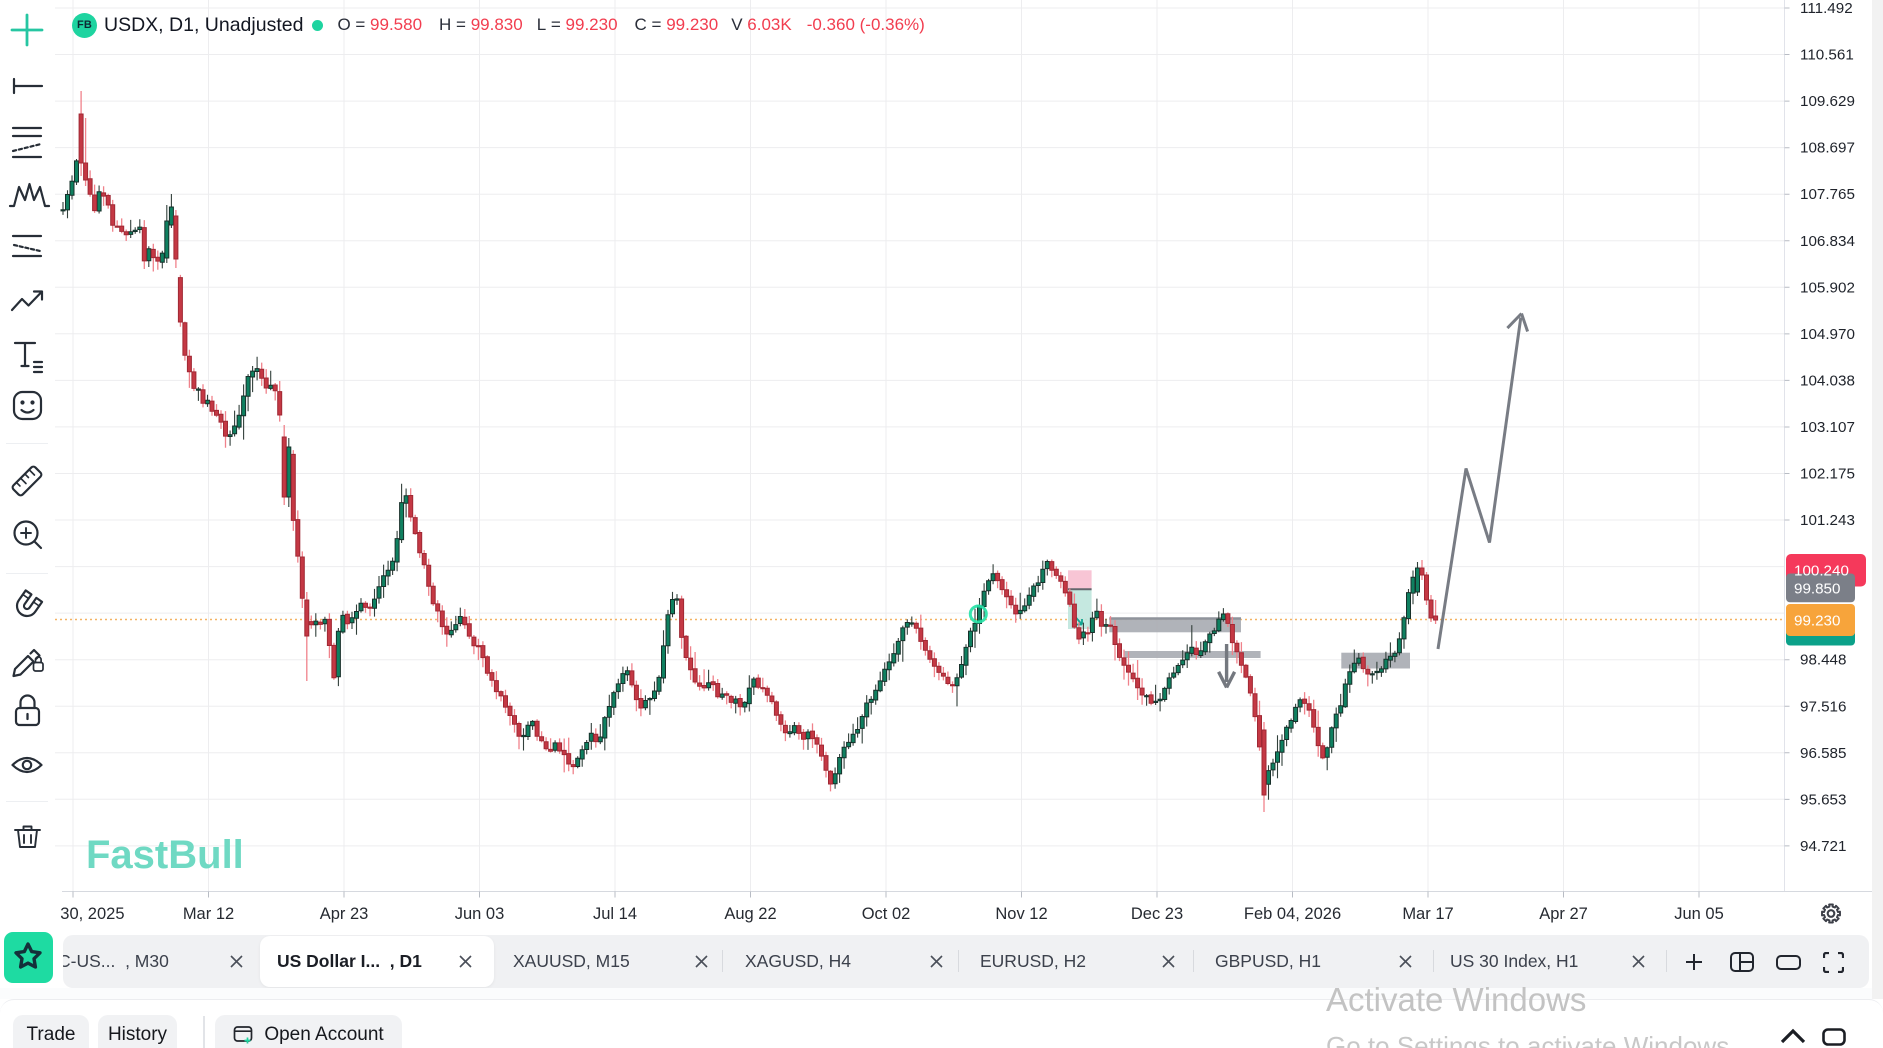 Image resolution: width=1883 pixels, height=1048 pixels. I want to click on svg-text: 103.107, so click(1827, 427).